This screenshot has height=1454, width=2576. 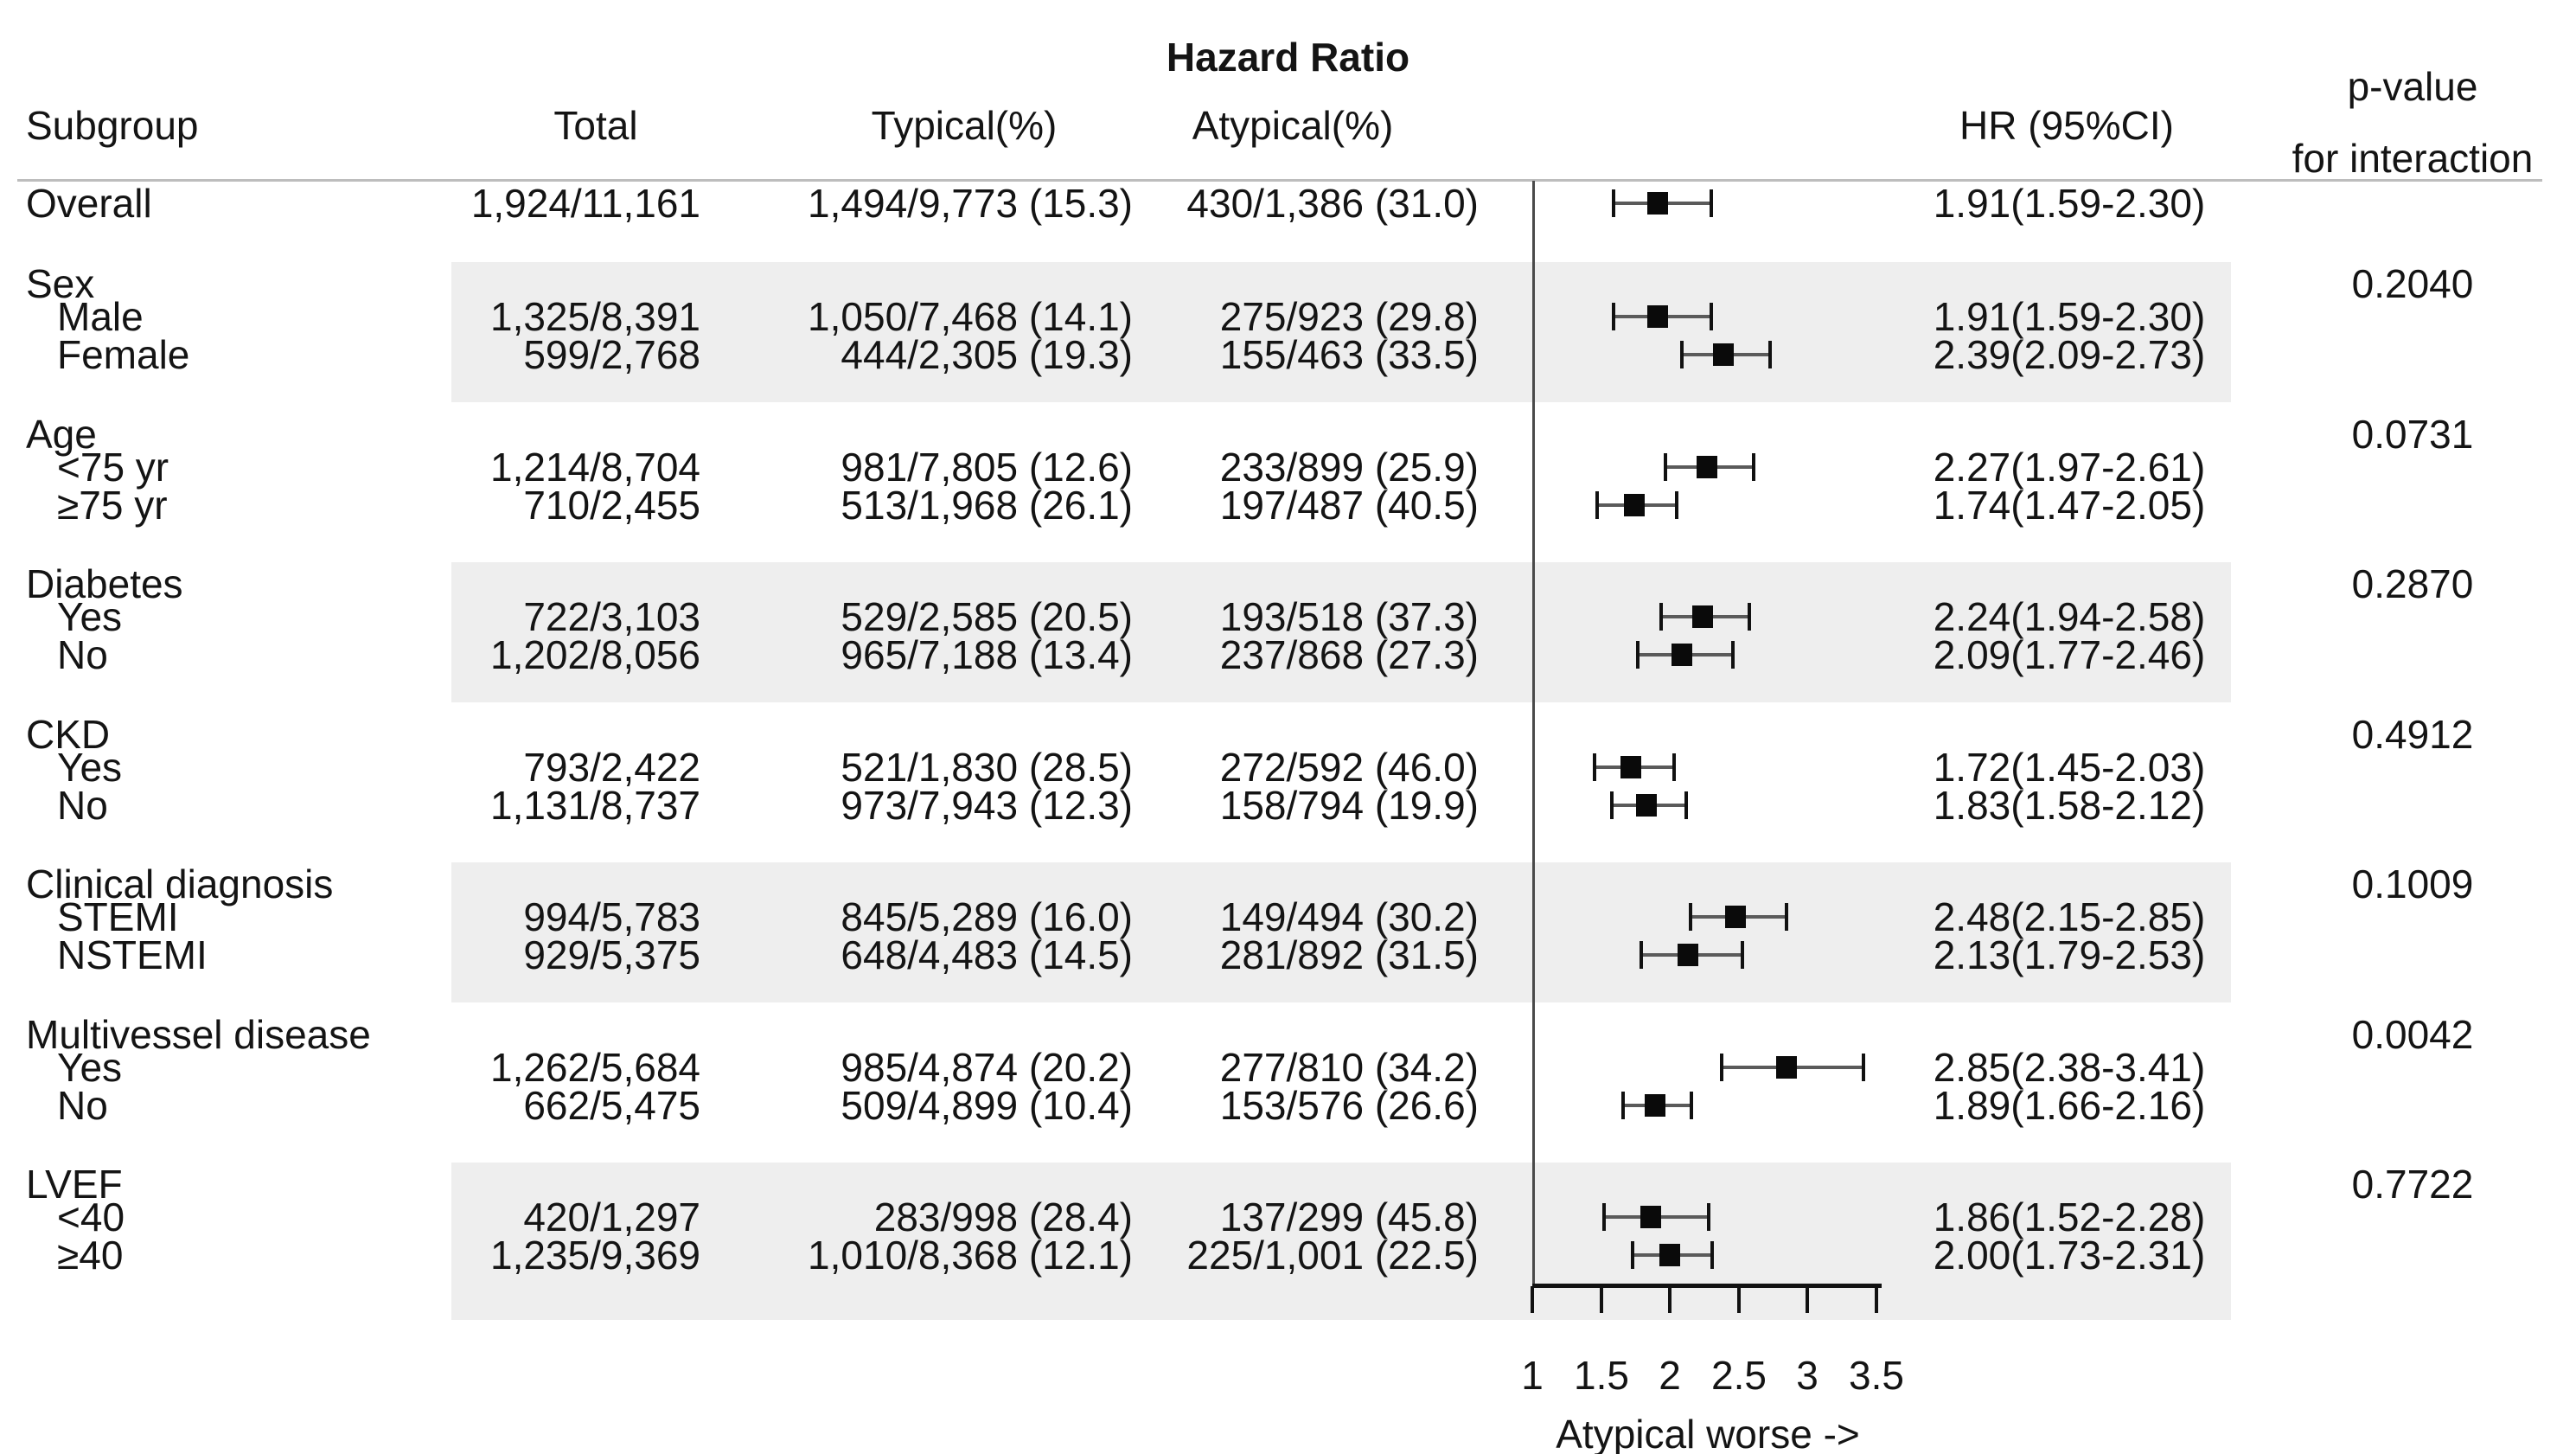 I want to click on chart-title: Hazard Ratio, so click(x=1288, y=58).